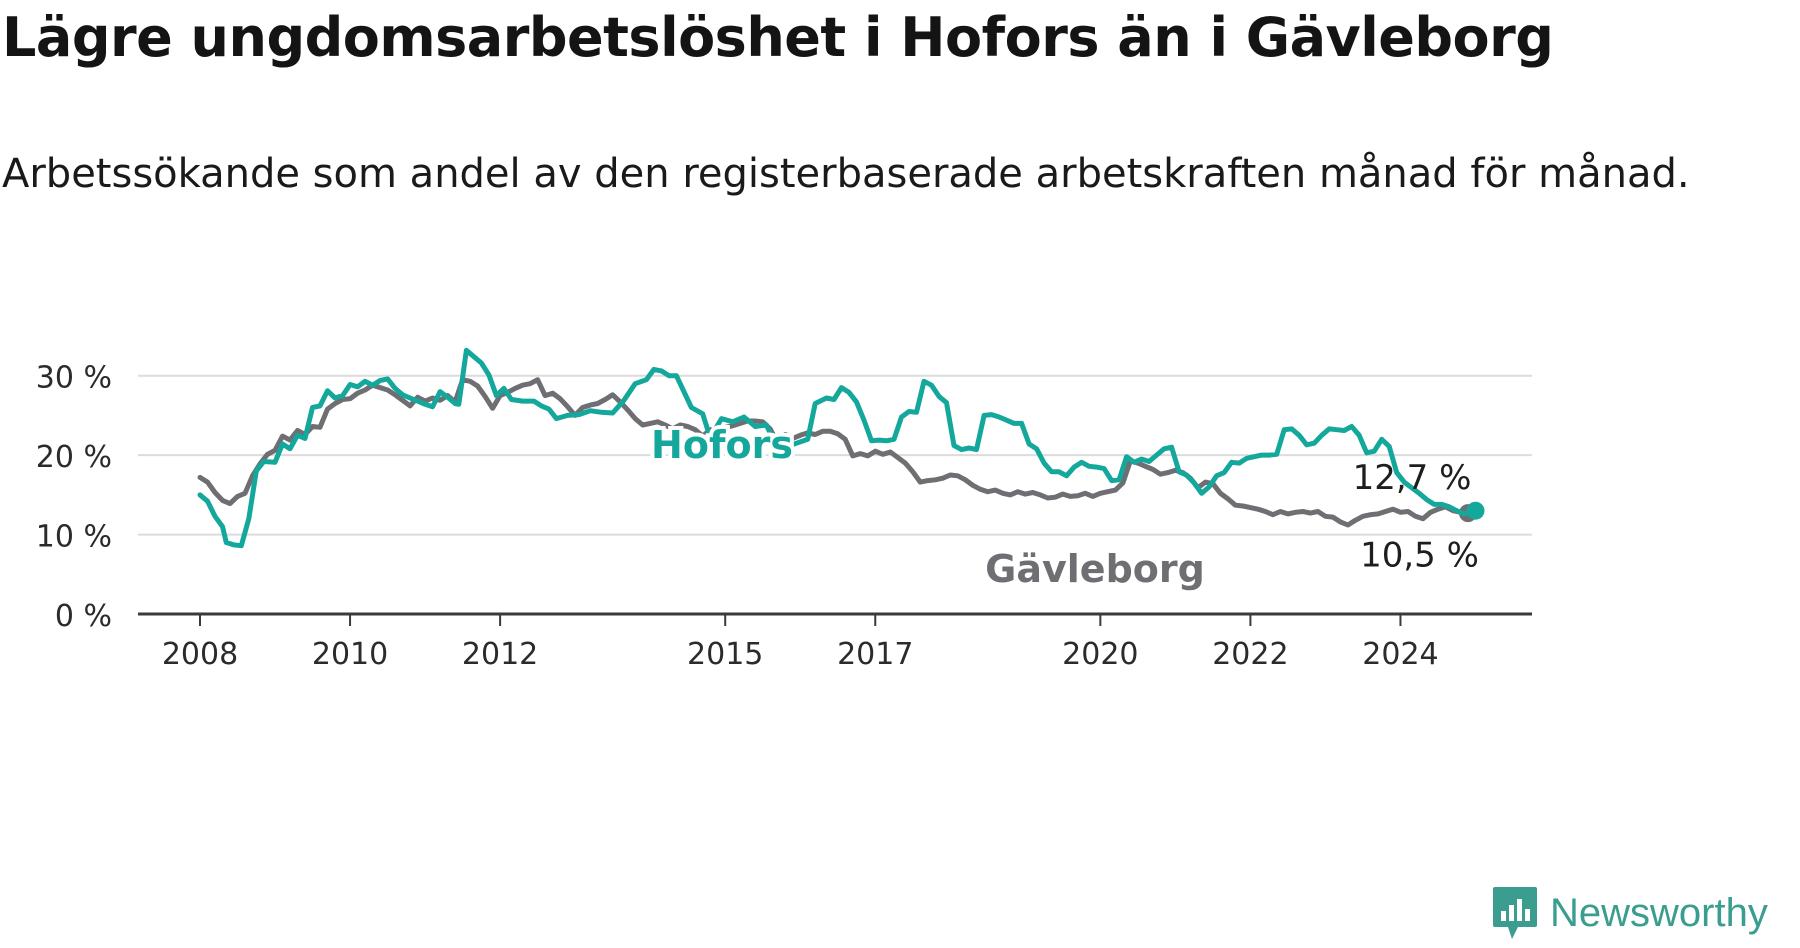 The width and height of the screenshot is (1800, 948). I want to click on x-tick-label: 2022, so click(1250, 654).